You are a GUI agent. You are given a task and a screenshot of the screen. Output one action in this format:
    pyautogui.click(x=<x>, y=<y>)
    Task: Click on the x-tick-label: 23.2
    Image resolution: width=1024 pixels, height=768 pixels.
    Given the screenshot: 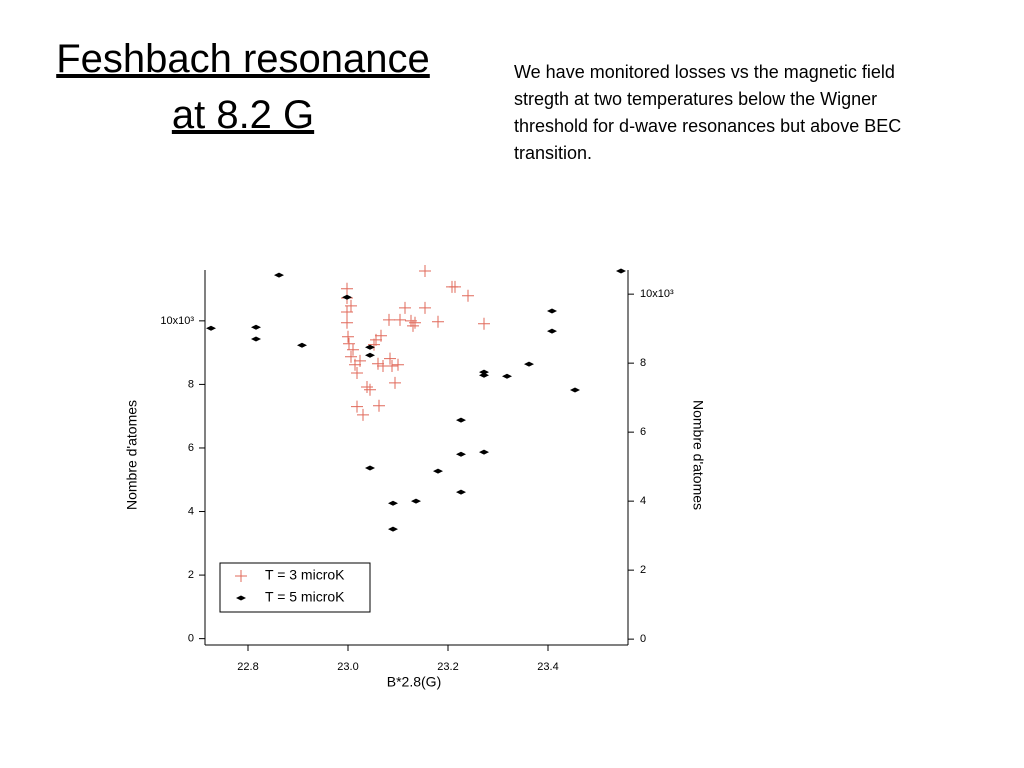 What is the action you would take?
    pyautogui.click(x=447, y=667)
    